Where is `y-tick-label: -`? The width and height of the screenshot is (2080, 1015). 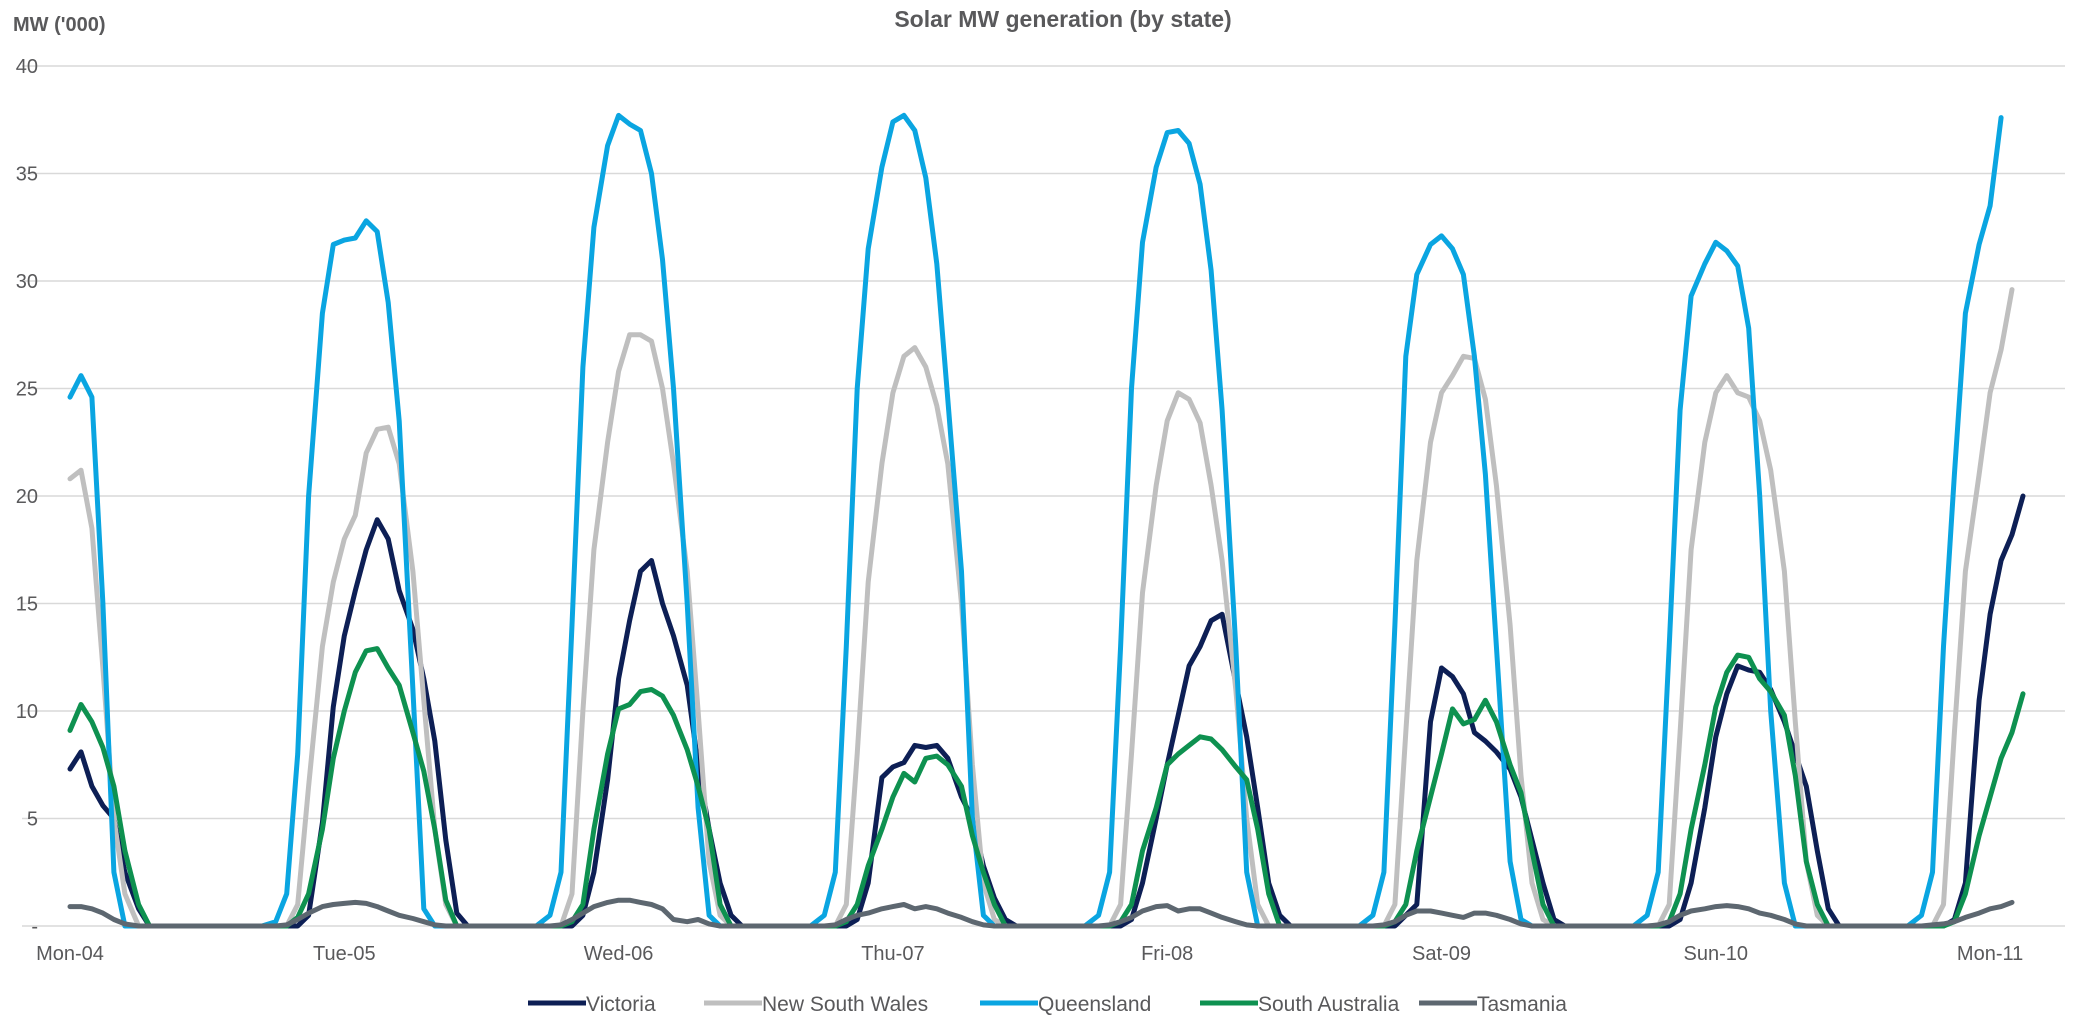
y-tick-label: - is located at coordinates (34, 927).